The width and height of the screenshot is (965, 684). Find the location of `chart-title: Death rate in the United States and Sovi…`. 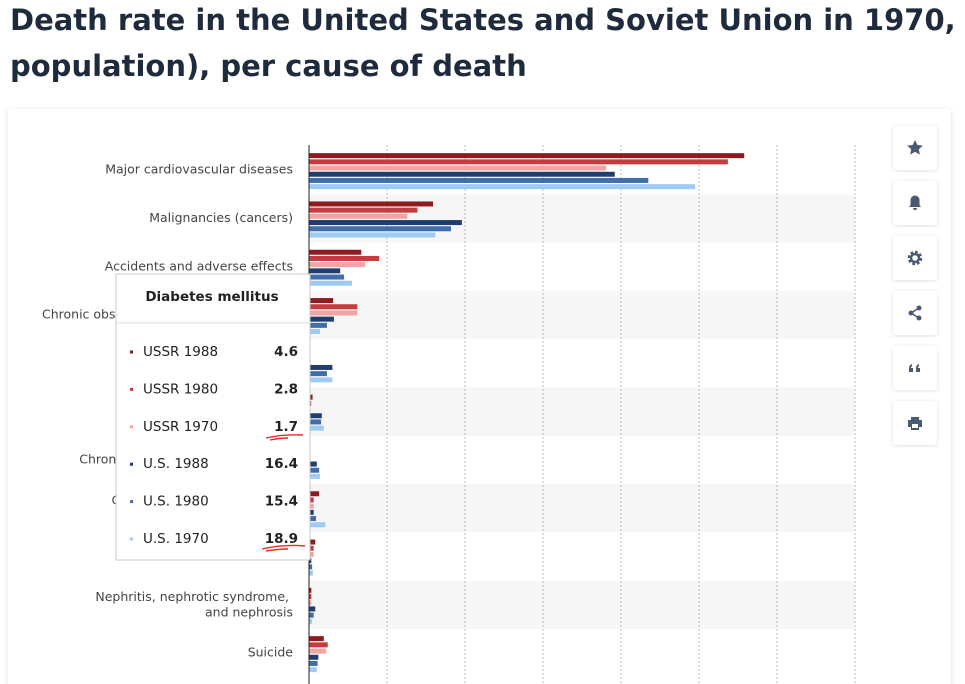

chart-title: Death rate in the United States and Sovi… is located at coordinates (487, 20).